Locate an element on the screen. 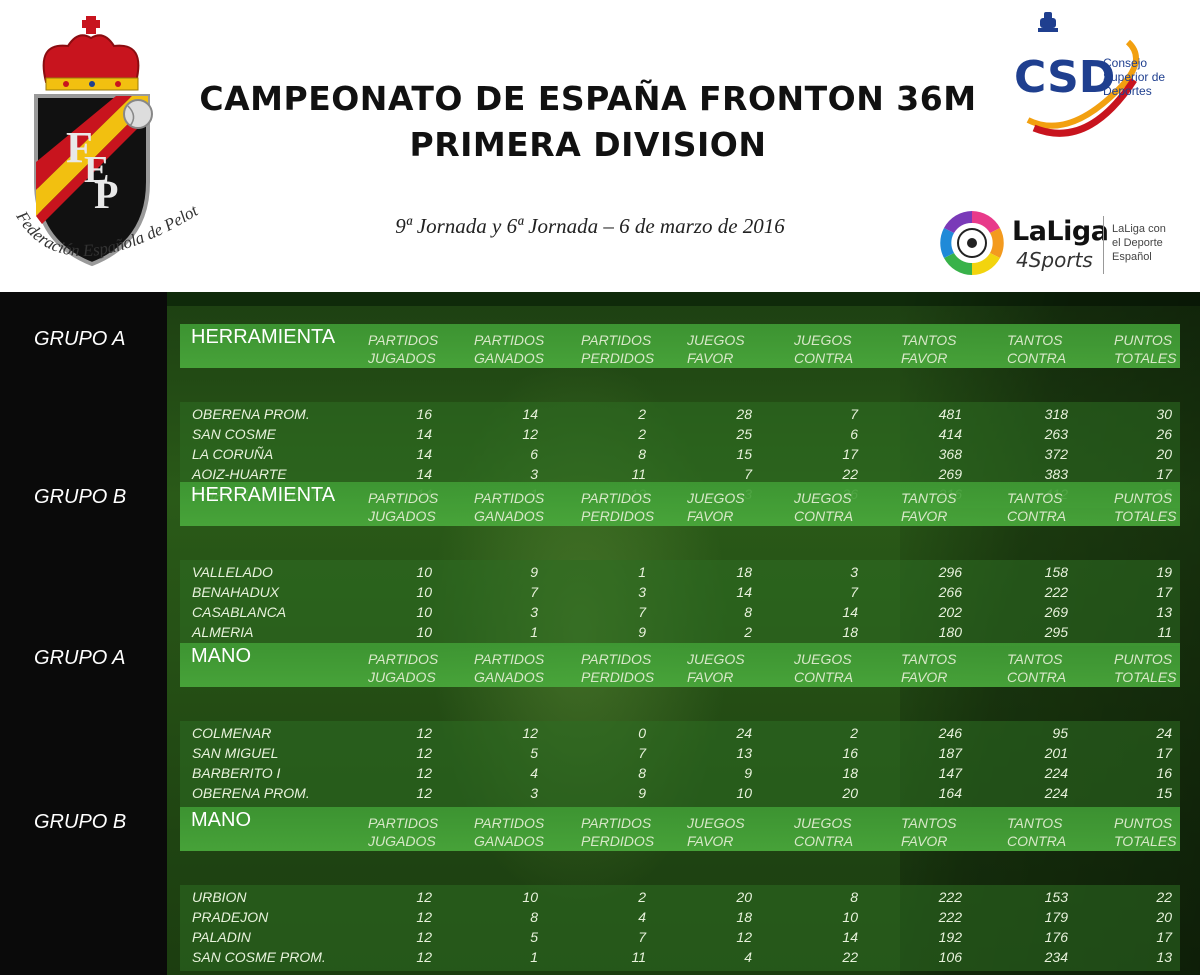 The image size is (1200, 975). column-header-line: GANADOS is located at coordinates (509, 841).